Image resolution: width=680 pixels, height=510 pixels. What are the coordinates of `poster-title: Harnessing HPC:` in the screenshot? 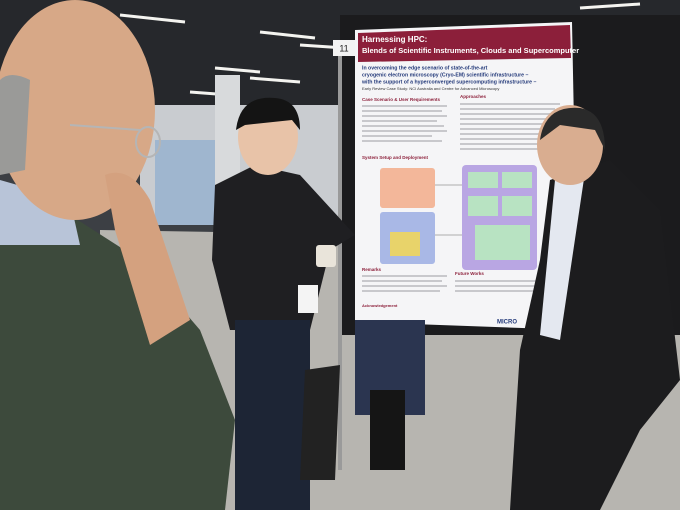 It's located at (394, 39).